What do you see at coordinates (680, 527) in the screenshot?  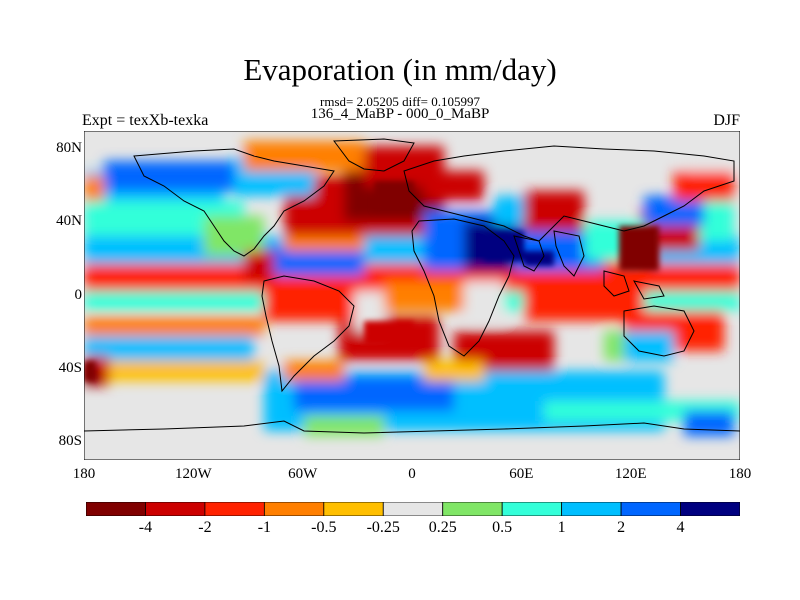 I see `colorbar-label: 4` at bounding box center [680, 527].